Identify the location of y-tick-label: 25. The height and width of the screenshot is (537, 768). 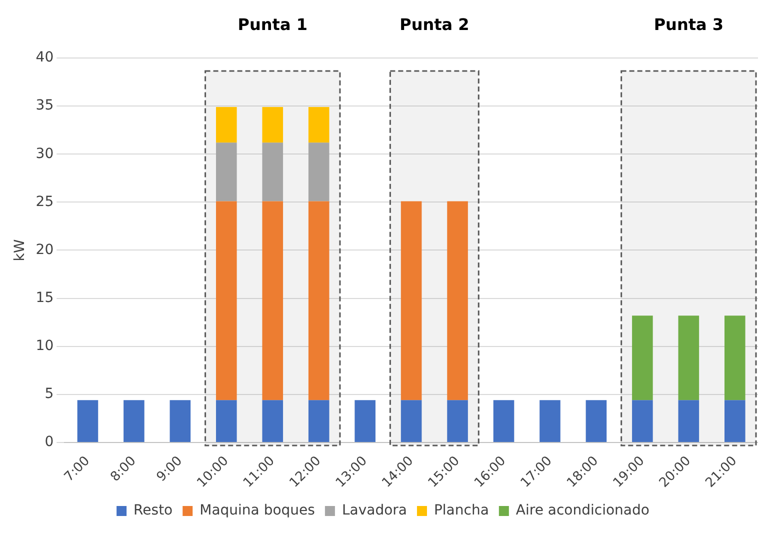
(45, 202).